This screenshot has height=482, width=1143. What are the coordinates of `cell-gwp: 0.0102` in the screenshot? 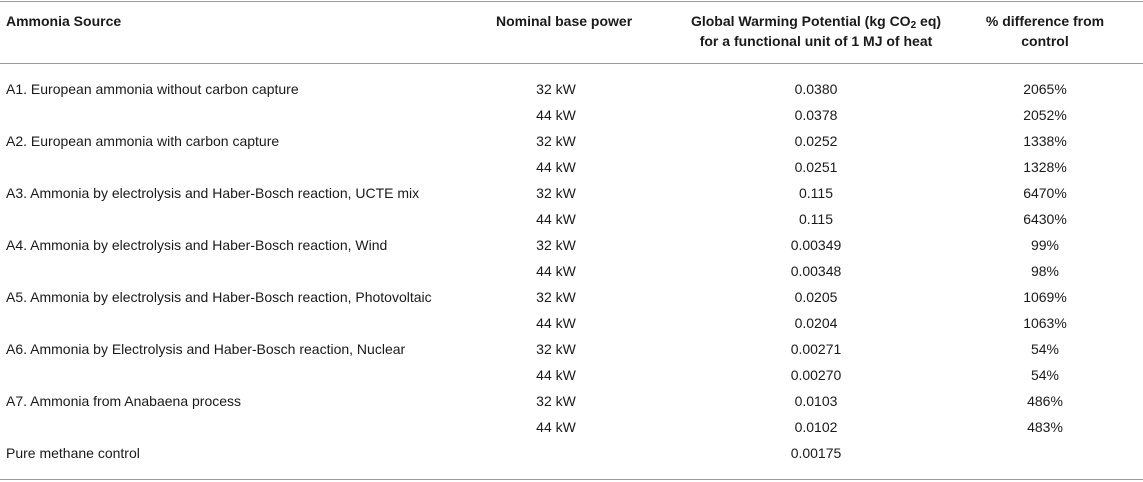 It's located at (816, 427).